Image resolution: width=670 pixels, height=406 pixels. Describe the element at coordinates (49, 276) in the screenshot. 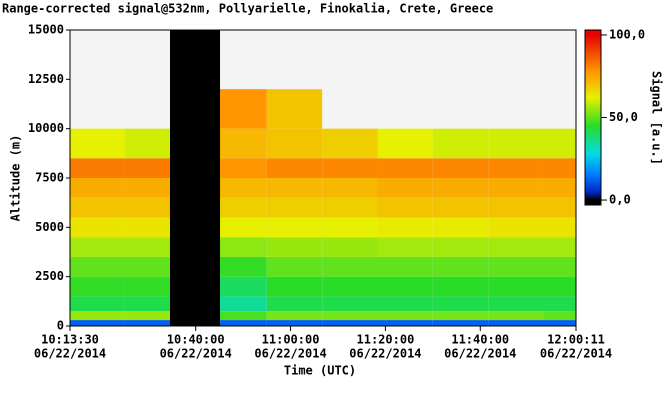

I see `y-tick-label: 2500` at that location.